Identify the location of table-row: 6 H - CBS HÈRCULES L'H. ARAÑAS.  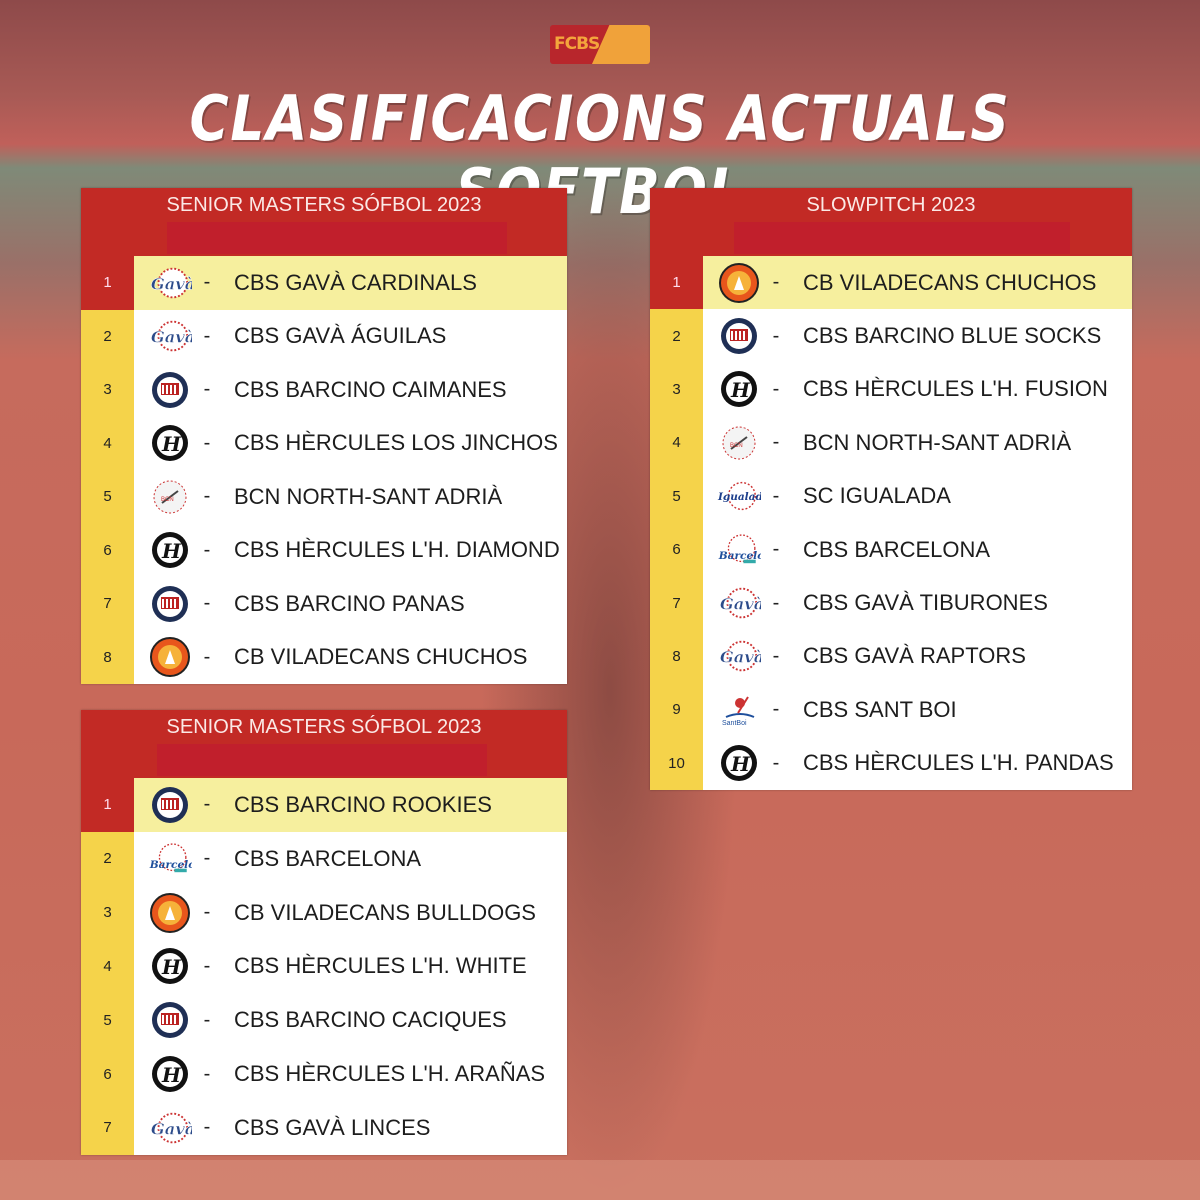
(324, 1074).